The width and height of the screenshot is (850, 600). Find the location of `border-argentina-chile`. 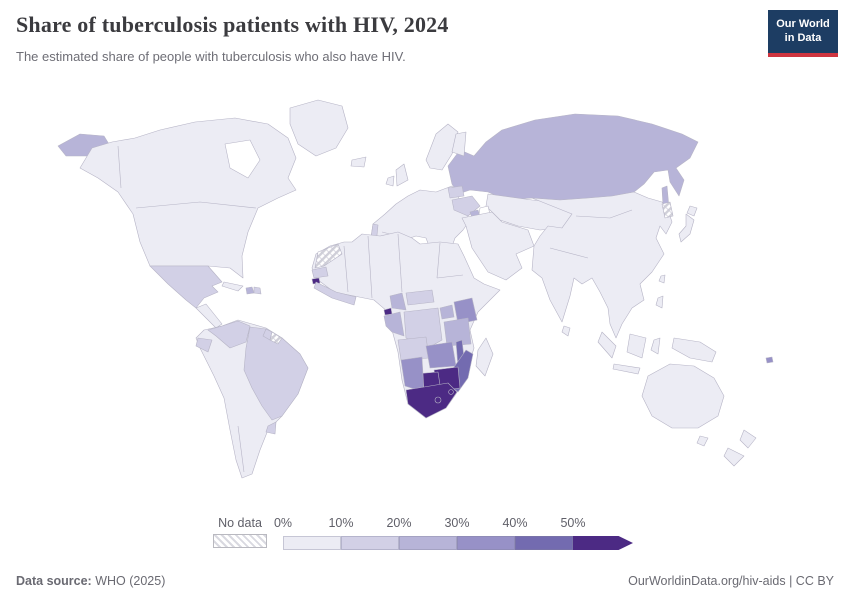

border-argentina-chile is located at coordinates (241, 449).